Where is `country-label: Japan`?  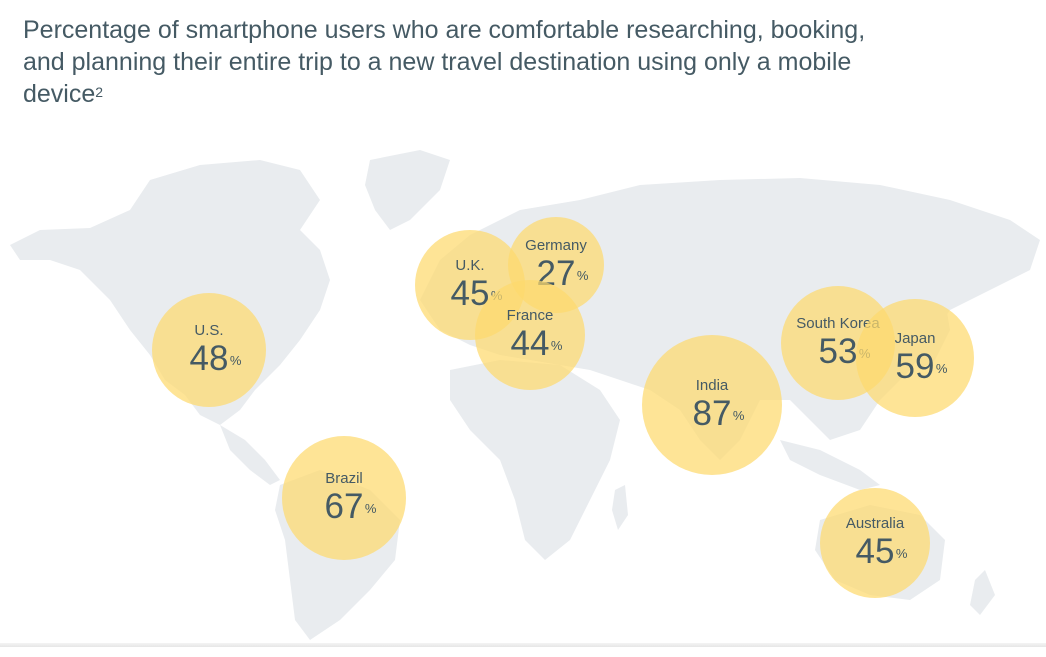
country-label: Japan is located at coordinates (915, 338).